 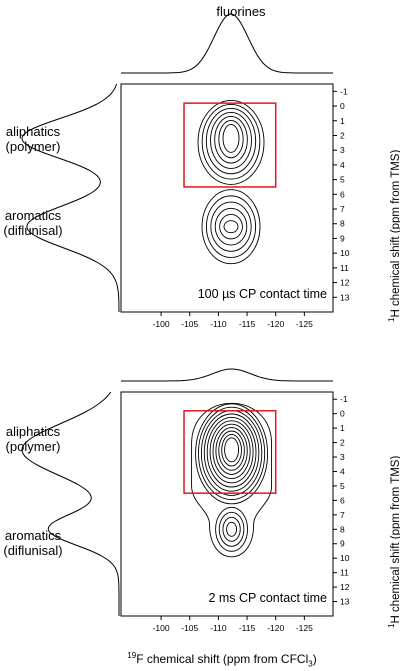 What do you see at coordinates (33, 131) in the screenshot?
I see `panel-1-aliphatics-line1: aliphatics` at bounding box center [33, 131].